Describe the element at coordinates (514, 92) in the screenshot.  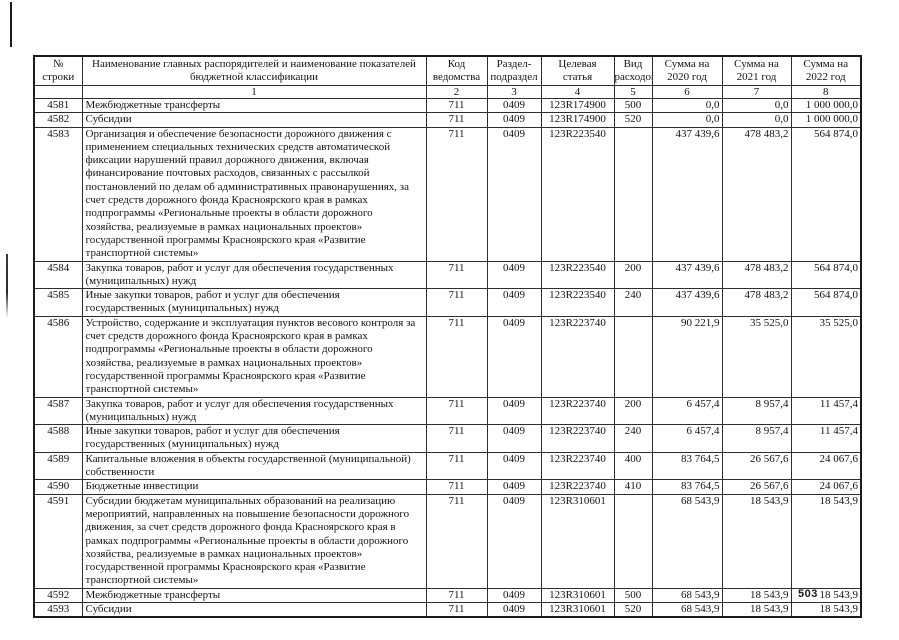
I see `column-number: 3` at that location.